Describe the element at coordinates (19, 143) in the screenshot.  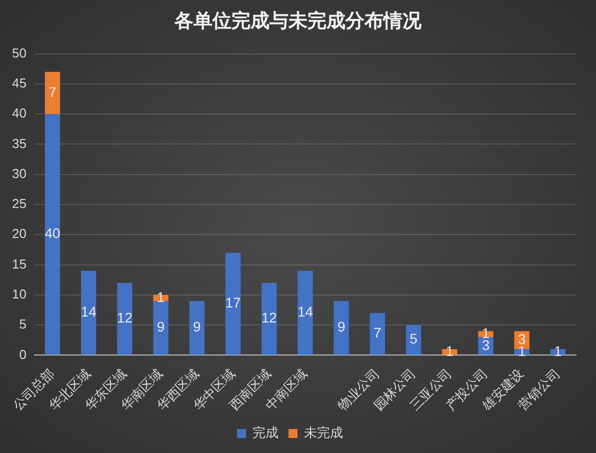
I see `y-tick-label: 35` at that location.